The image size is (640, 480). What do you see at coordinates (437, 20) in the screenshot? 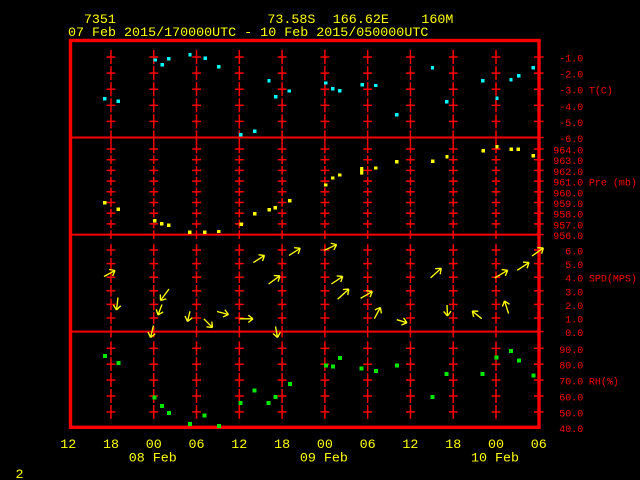
I see `svg-text: 160M` at bounding box center [437, 20].